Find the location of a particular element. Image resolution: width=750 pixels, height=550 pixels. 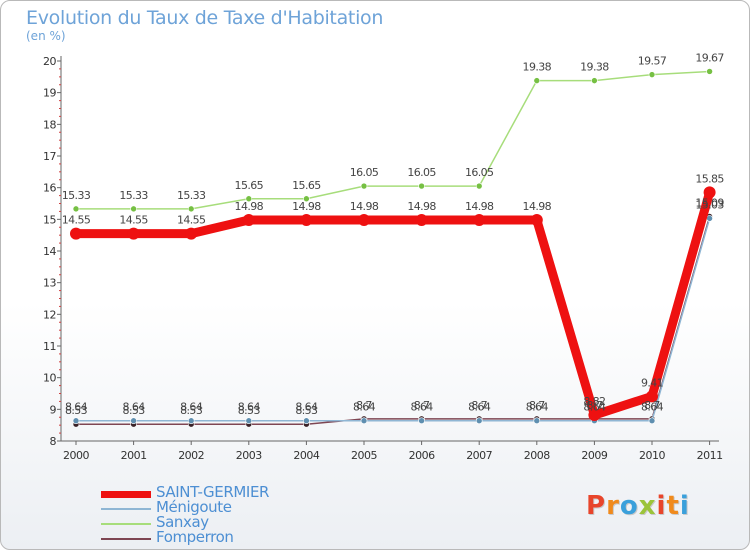

y-tick-label: 13 is located at coordinates (49, 283).